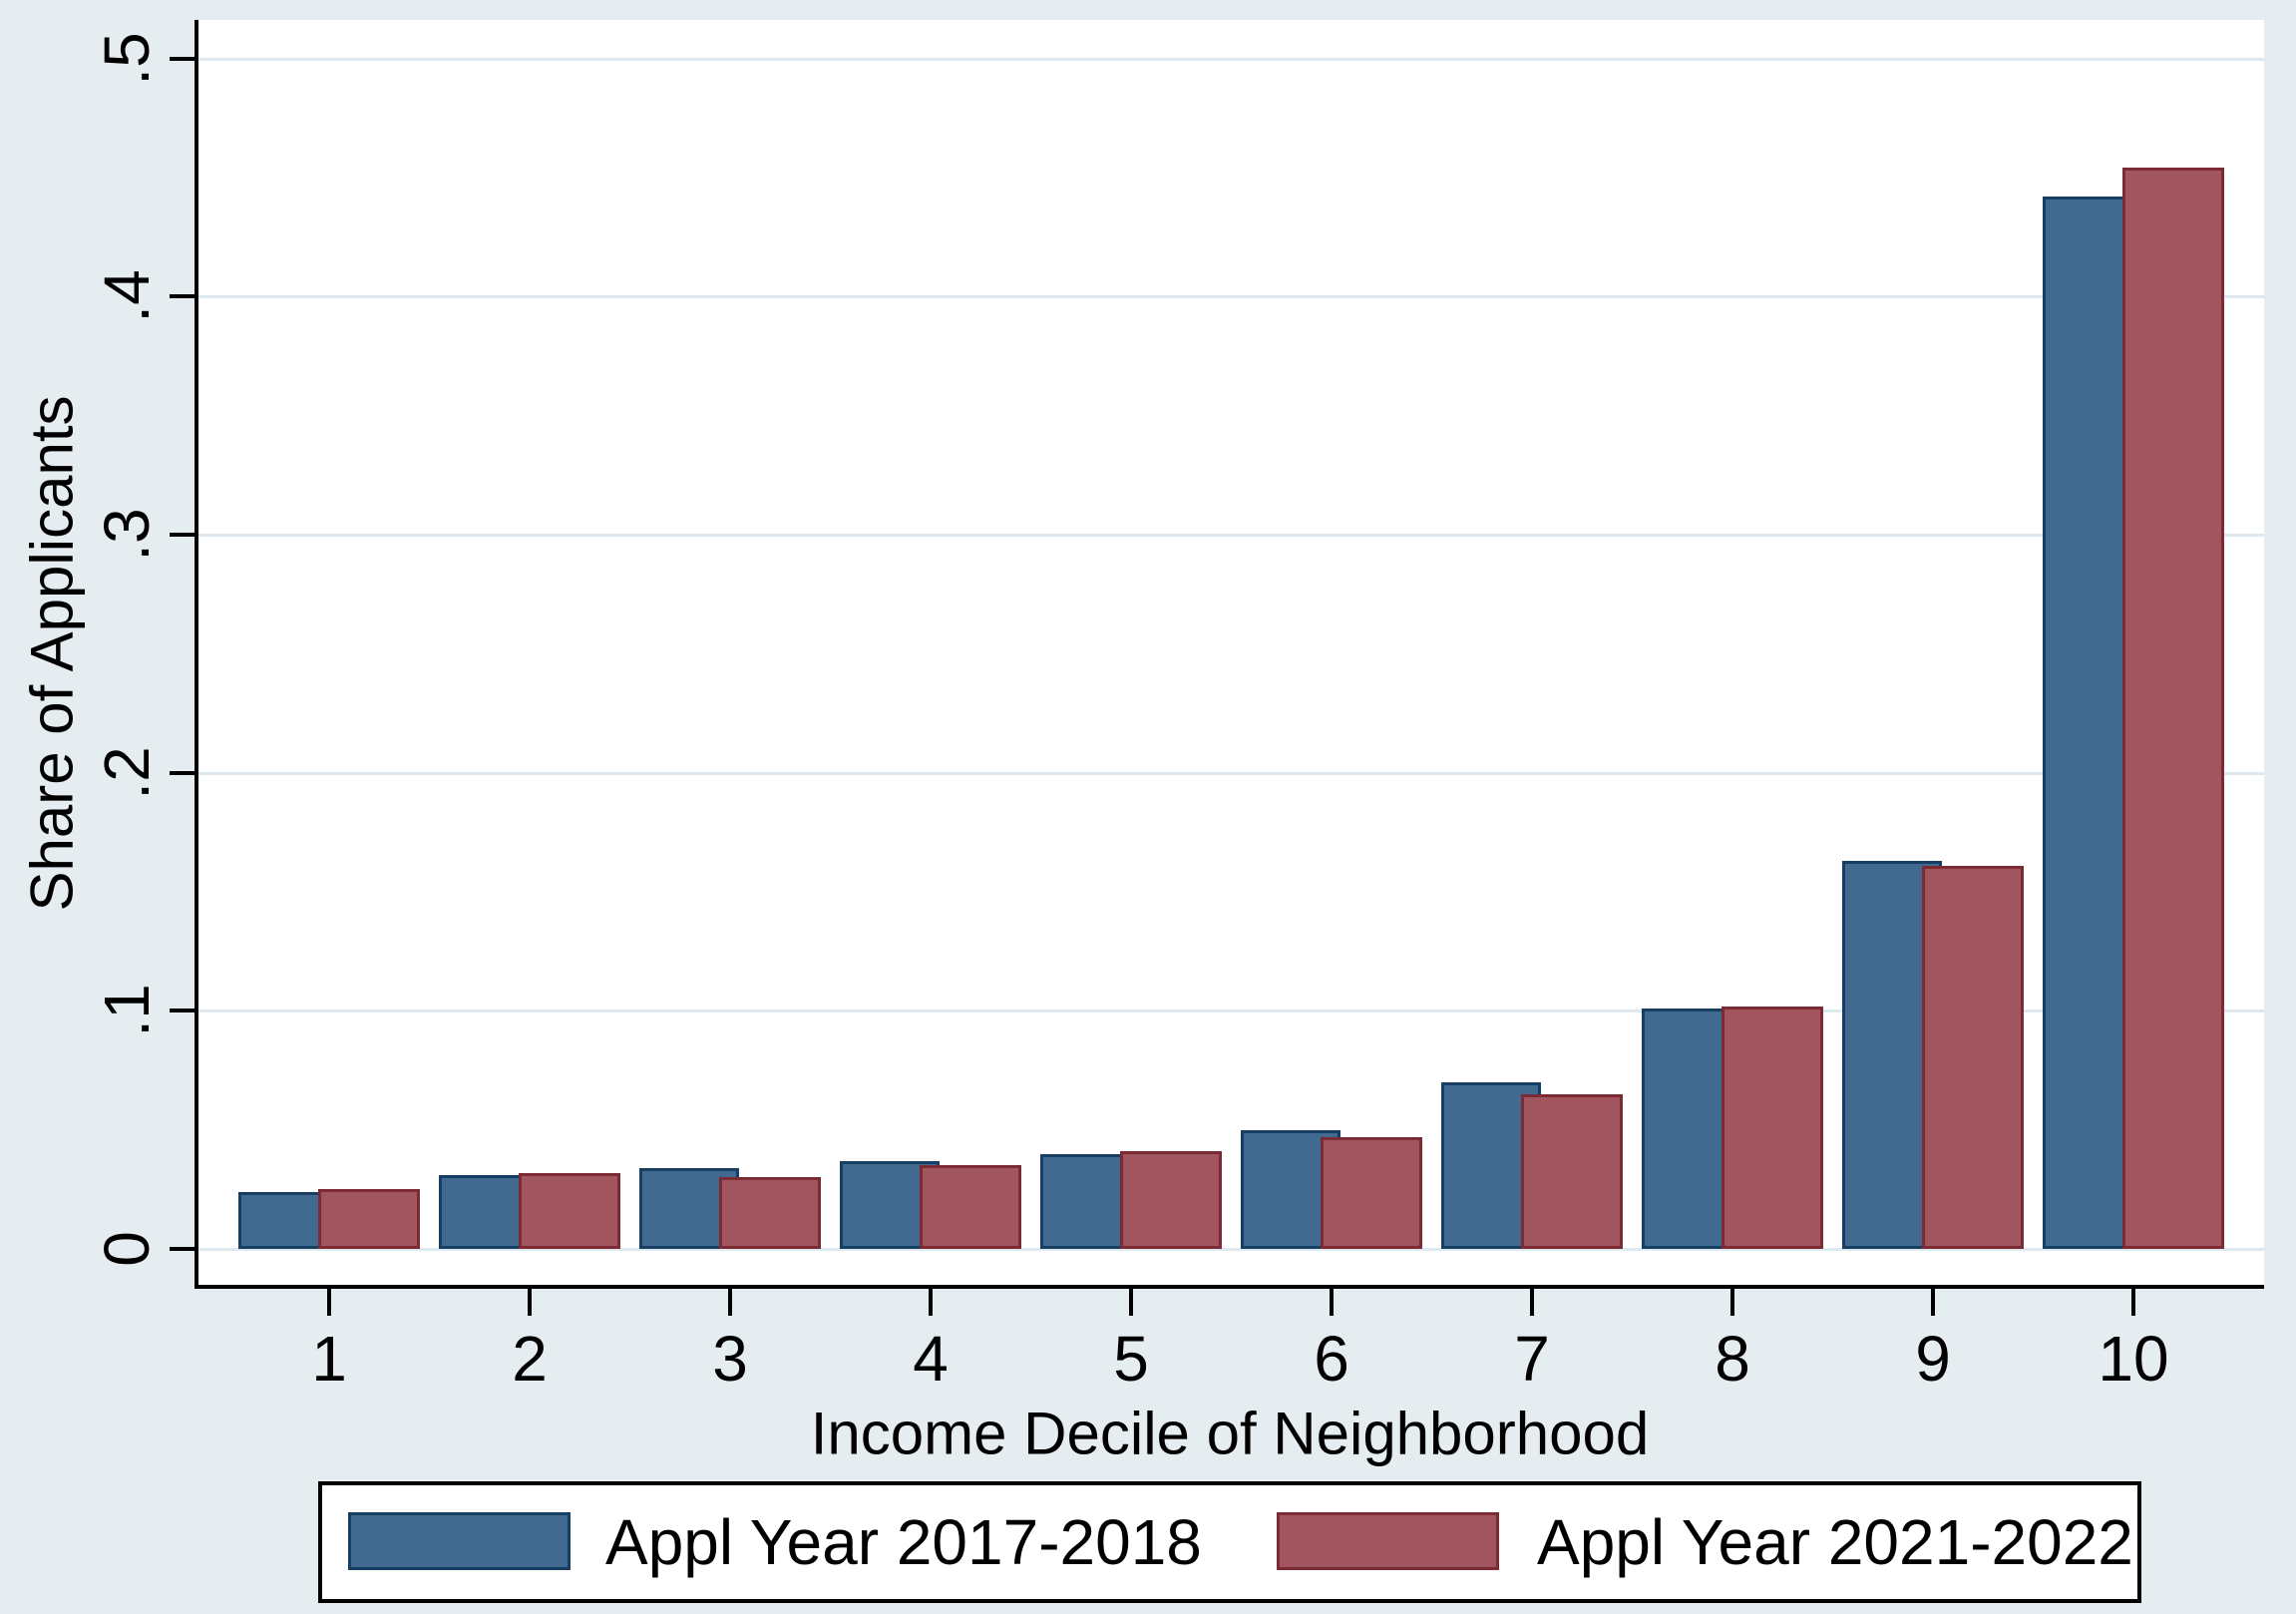 This screenshot has width=2296, height=1614. What do you see at coordinates (369, 1219) in the screenshot?
I see `bar-decile-1-series-2021-2022` at bounding box center [369, 1219].